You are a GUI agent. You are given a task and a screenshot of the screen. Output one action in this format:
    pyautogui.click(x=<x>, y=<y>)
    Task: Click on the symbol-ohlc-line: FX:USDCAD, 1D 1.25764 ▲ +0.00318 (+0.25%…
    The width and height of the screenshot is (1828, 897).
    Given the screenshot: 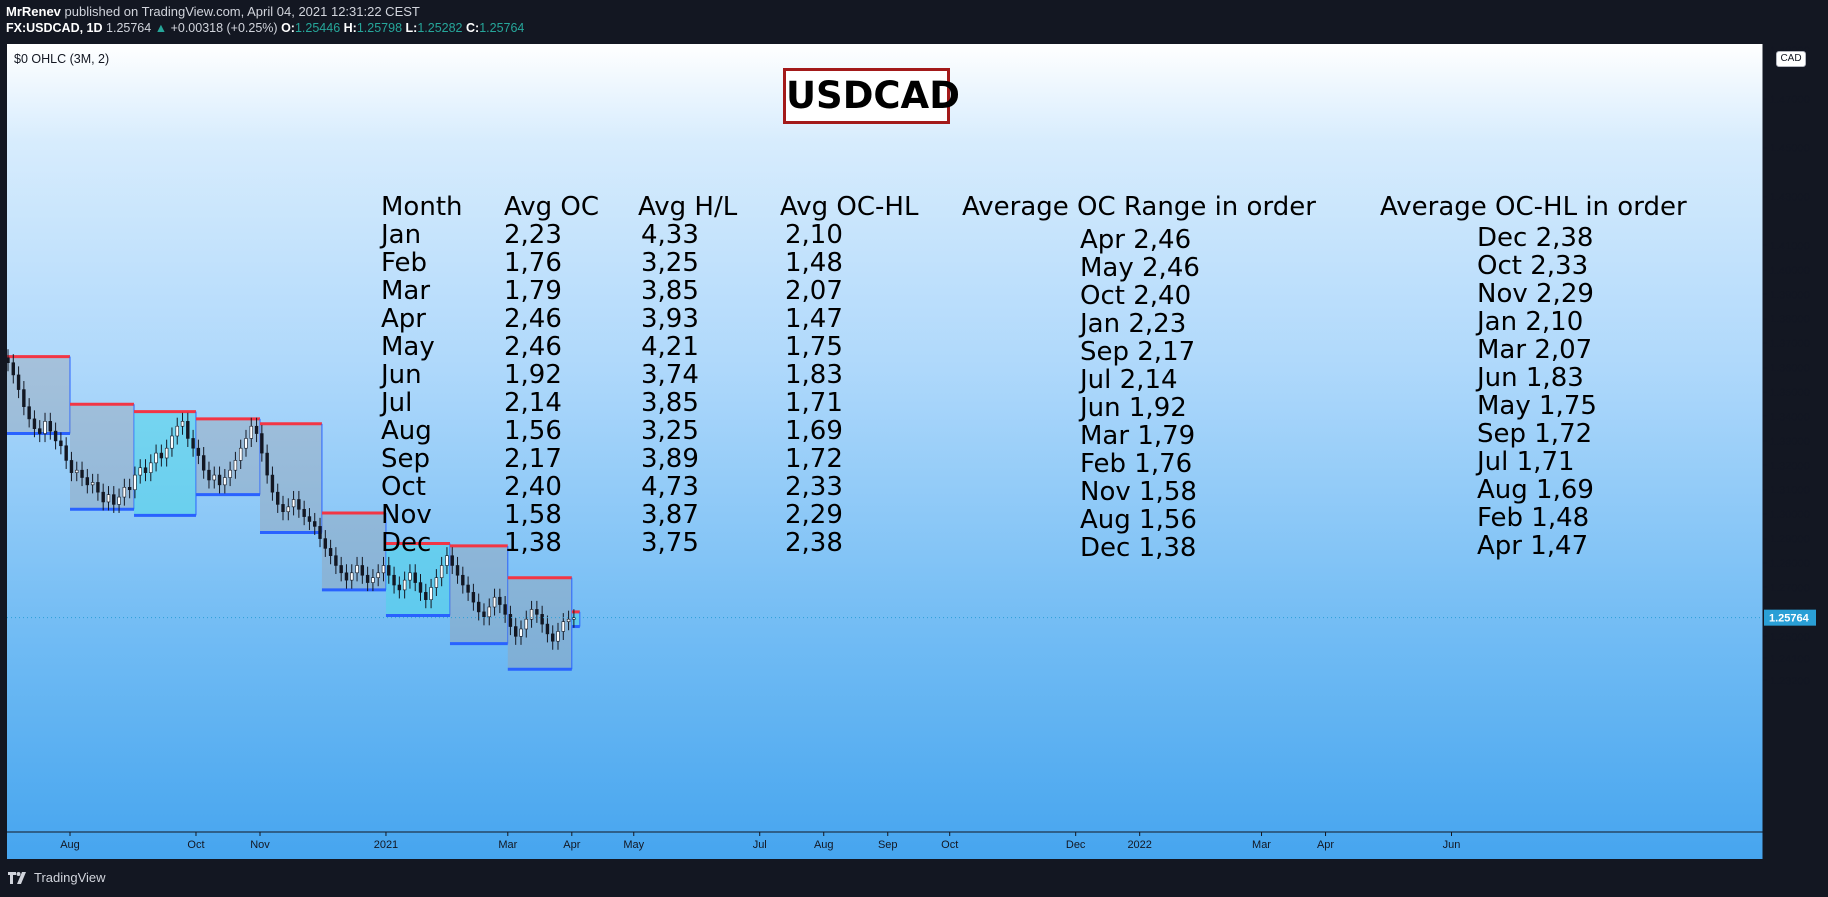 What is the action you would take?
    pyautogui.click(x=265, y=28)
    